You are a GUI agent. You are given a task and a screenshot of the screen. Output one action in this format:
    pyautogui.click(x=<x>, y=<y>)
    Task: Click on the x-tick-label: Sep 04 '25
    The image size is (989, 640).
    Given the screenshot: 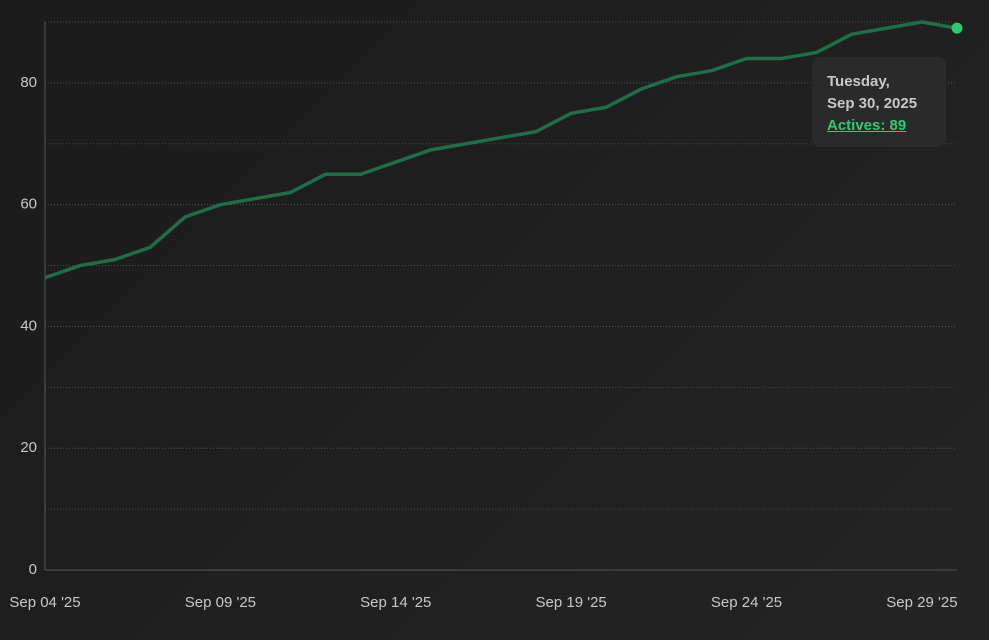 What is the action you would take?
    pyautogui.click(x=44, y=602)
    